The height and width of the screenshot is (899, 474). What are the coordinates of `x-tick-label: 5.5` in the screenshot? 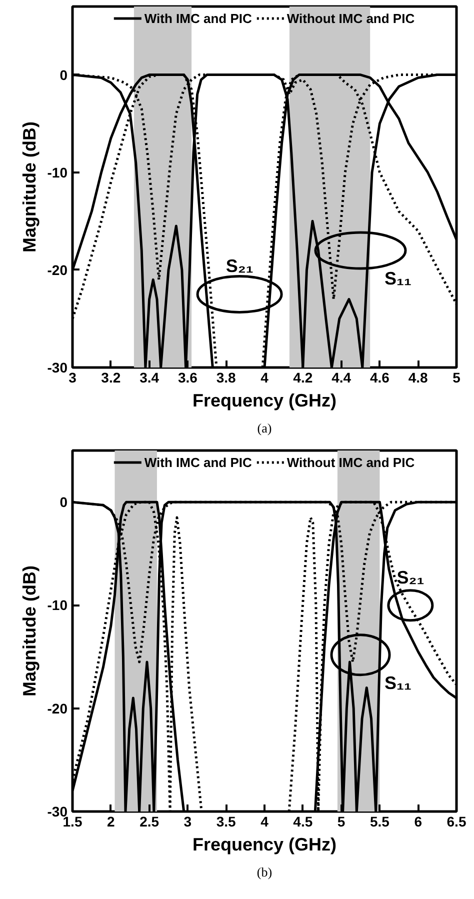 It's located at (380, 822).